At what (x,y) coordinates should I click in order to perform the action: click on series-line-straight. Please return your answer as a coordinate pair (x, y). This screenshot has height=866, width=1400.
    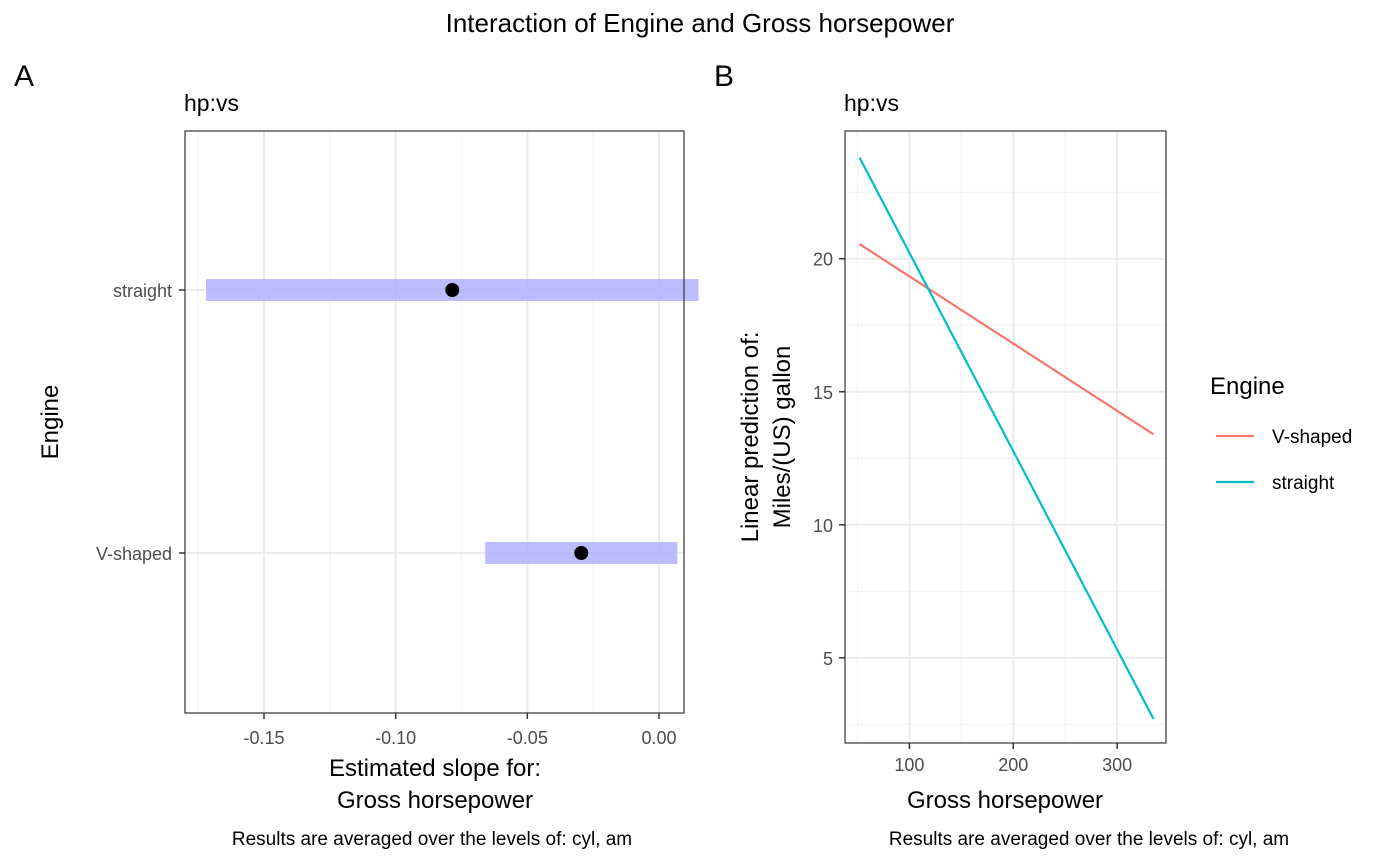
    Looking at the image, I should click on (1006, 438).